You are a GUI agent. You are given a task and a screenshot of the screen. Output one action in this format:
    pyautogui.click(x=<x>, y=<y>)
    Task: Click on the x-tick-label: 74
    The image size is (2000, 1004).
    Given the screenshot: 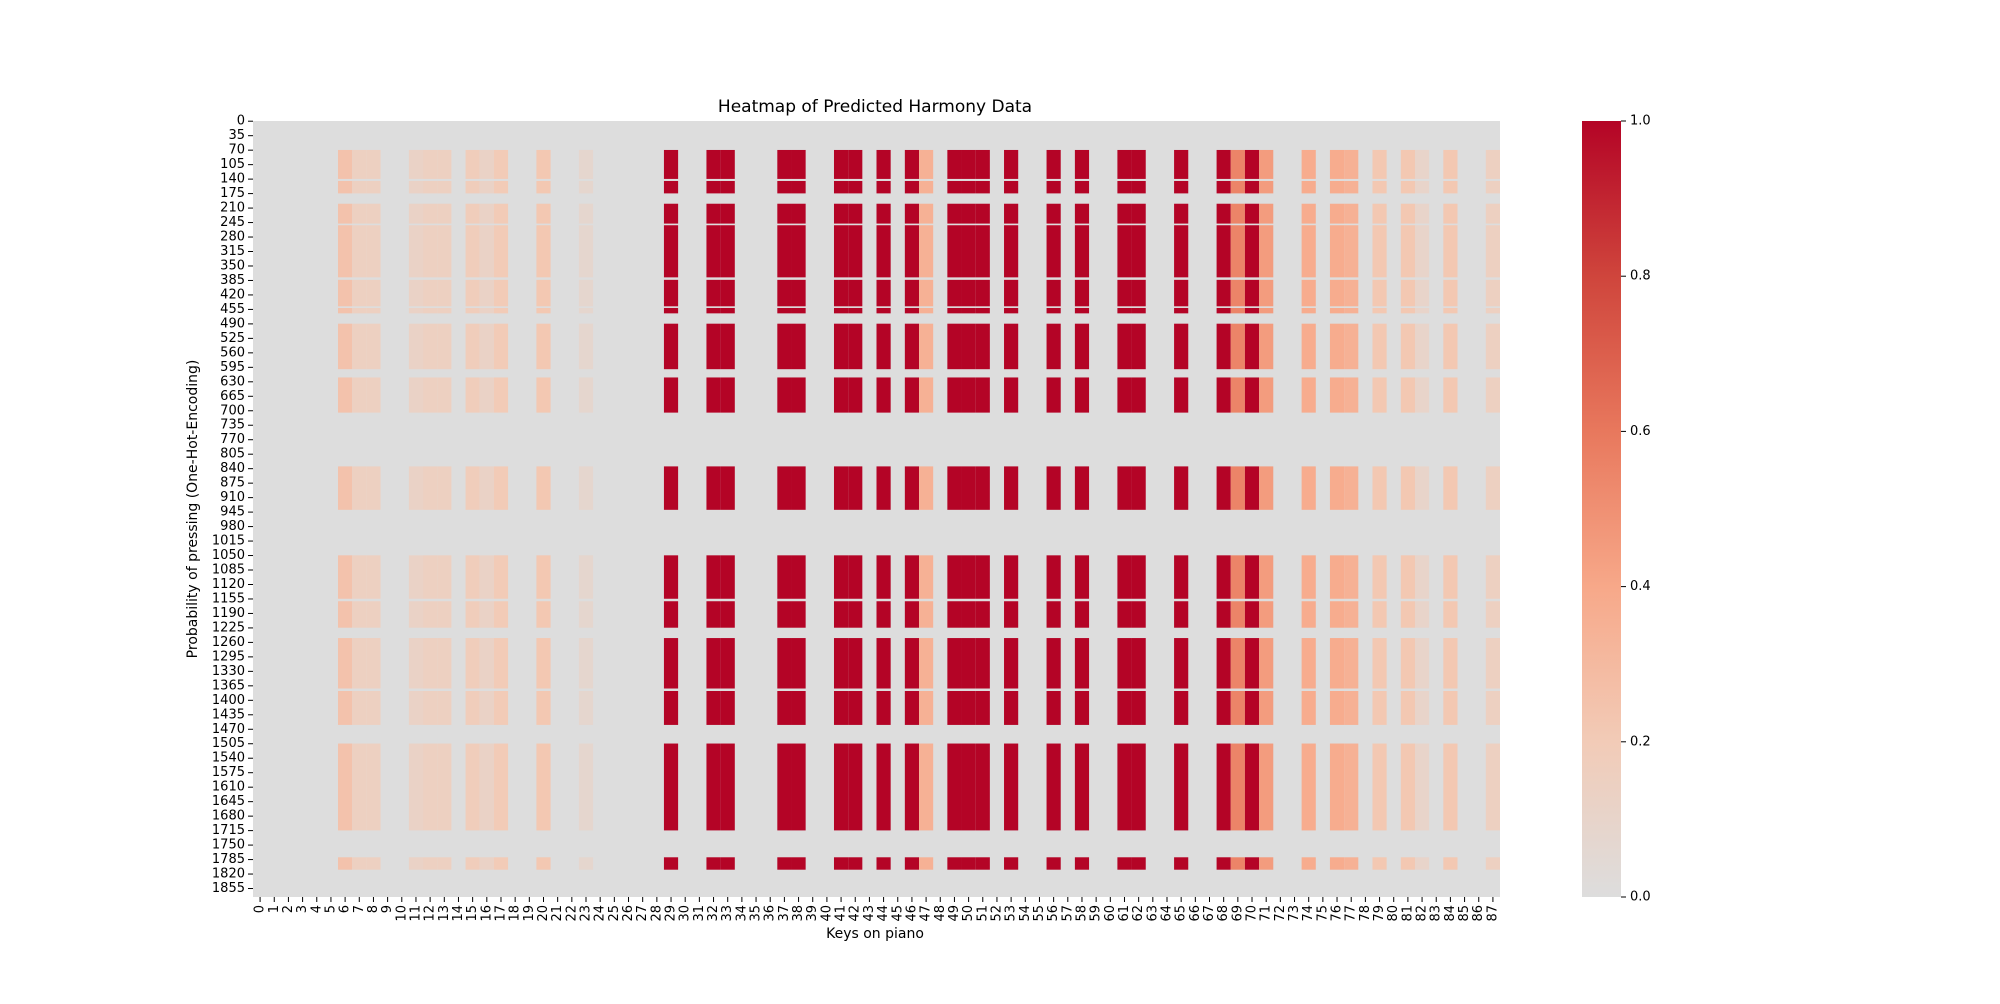 What is the action you would take?
    pyautogui.click(x=1308, y=913)
    